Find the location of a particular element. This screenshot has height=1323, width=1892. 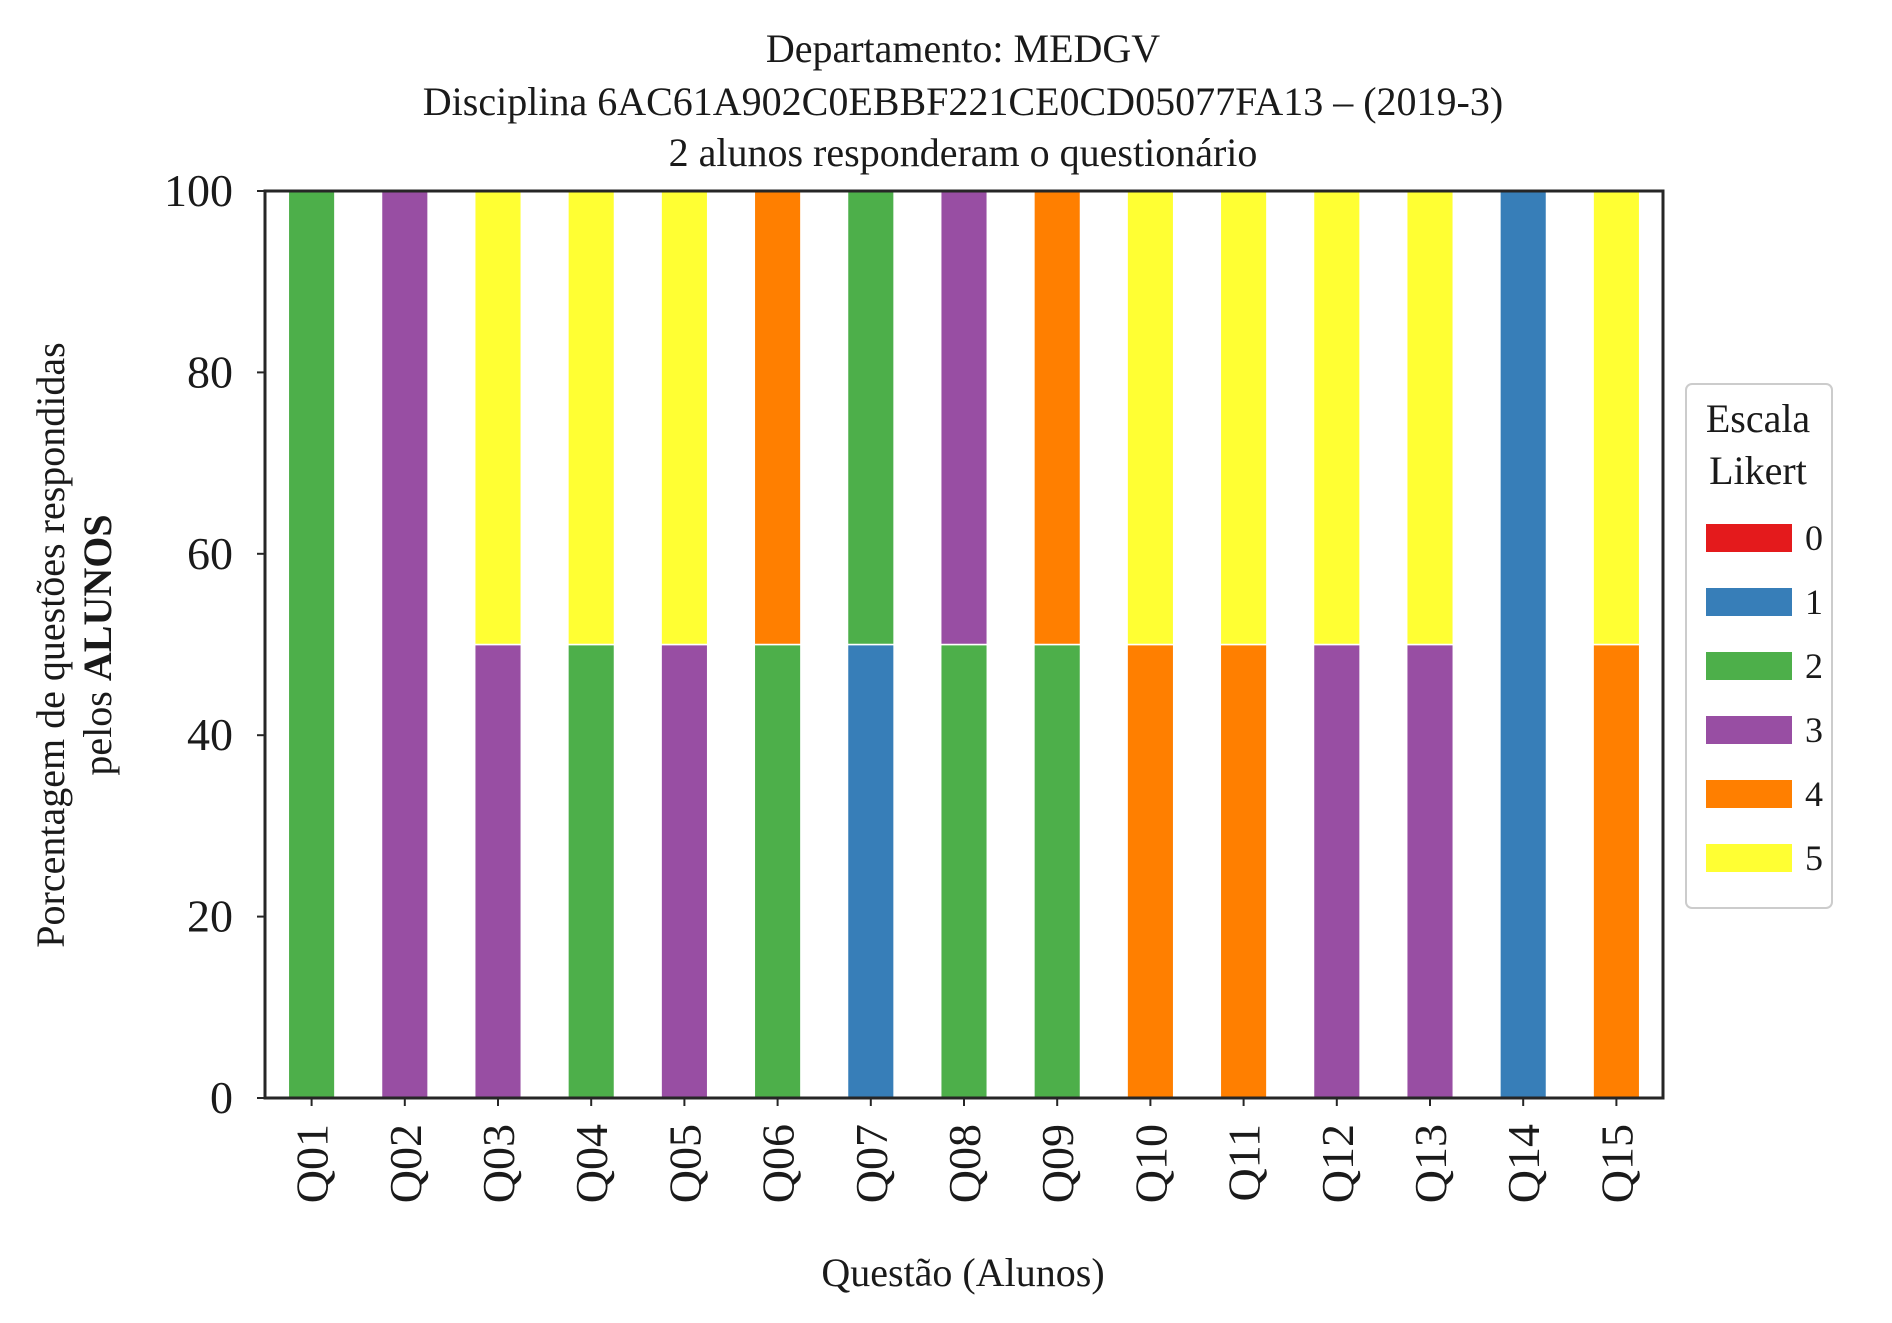

x-tick-label: Q13 is located at coordinates (1430, 1163).